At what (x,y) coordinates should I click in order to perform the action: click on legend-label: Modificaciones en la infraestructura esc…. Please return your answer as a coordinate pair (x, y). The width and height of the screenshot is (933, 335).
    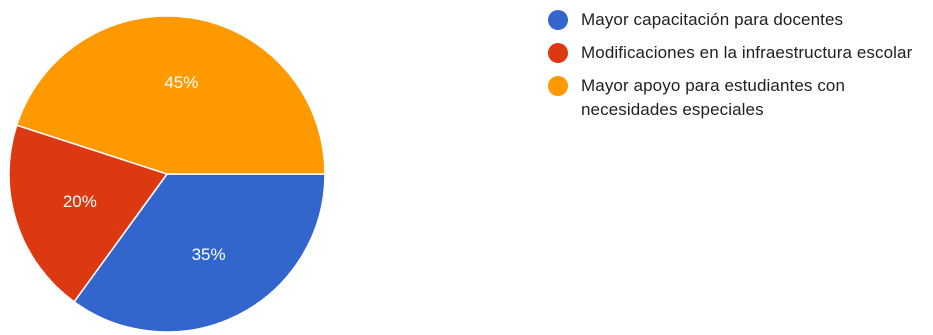
    Looking at the image, I should click on (747, 52).